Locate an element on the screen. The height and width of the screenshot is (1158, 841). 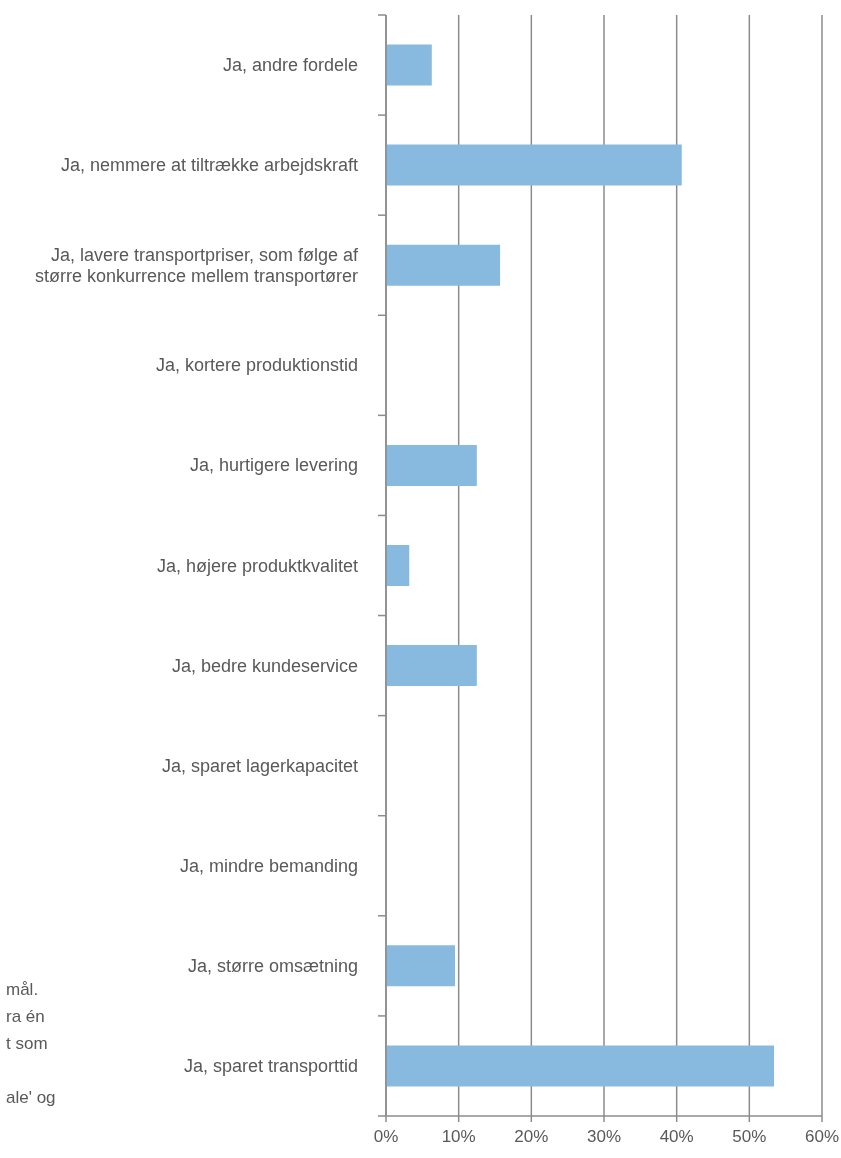
y-tick-label: Ja, kortere produktionstid is located at coordinates (256, 365).